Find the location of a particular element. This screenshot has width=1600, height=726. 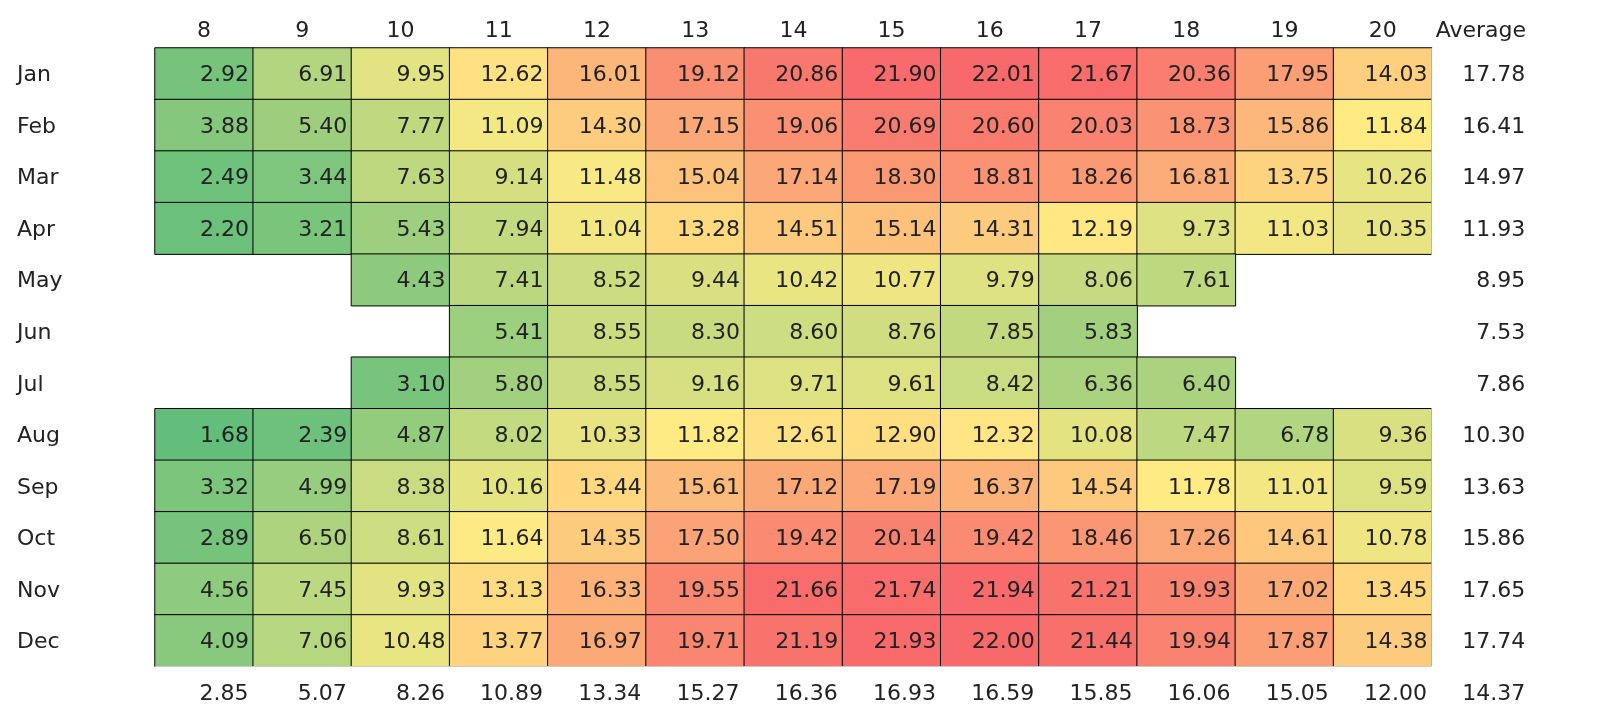

data-label: 14.97 is located at coordinates (1494, 177).